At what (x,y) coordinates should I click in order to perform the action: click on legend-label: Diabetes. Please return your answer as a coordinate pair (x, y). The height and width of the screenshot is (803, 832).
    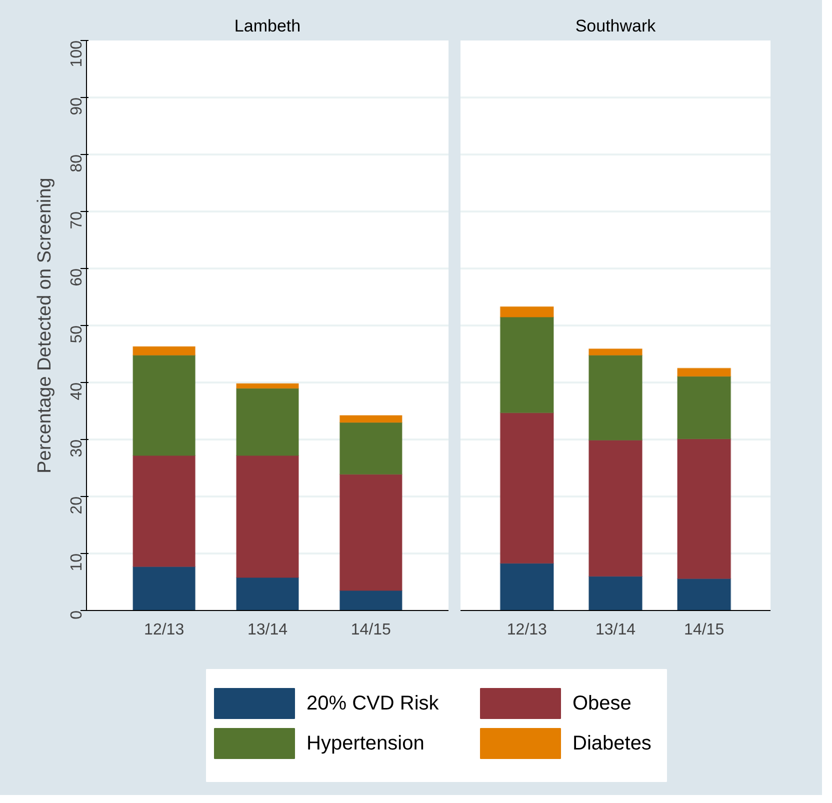
    Looking at the image, I should click on (612, 743).